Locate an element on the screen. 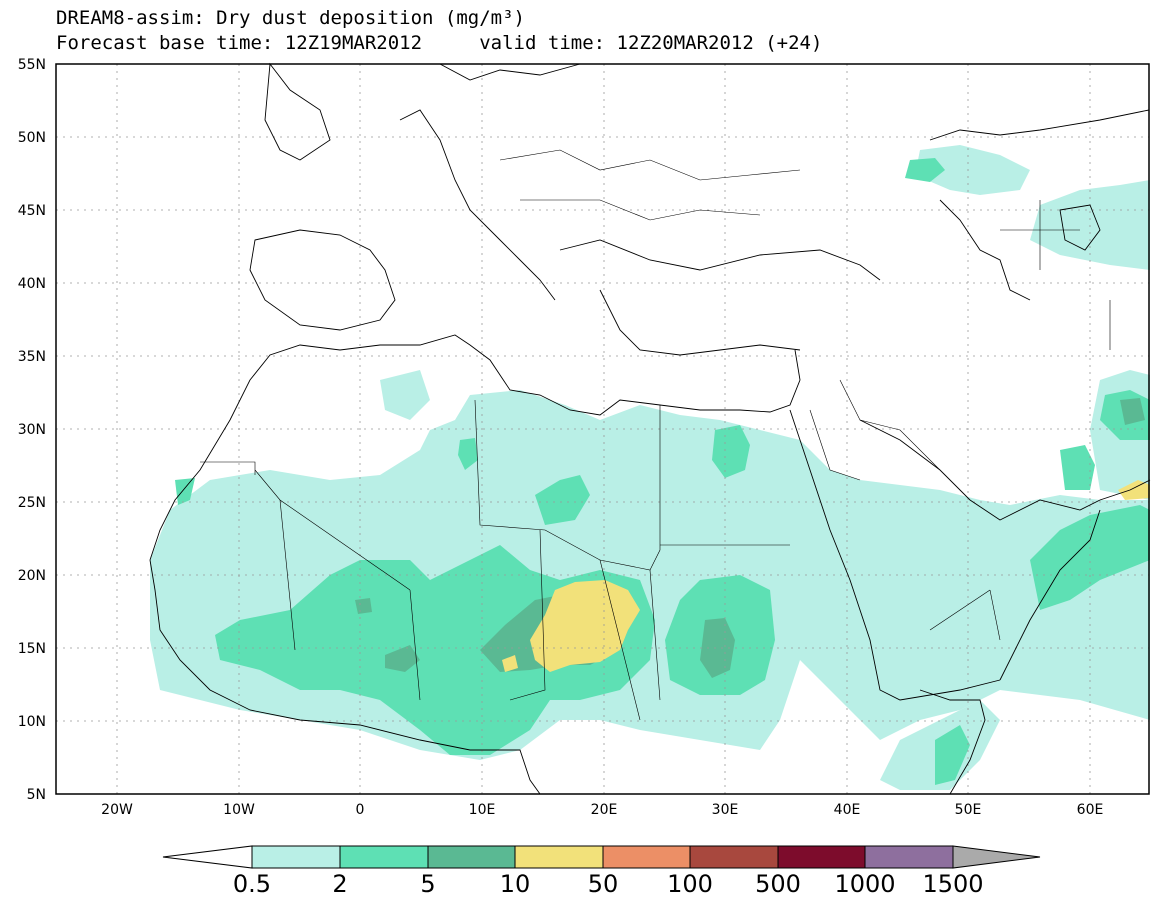 The width and height of the screenshot is (1165, 907). lat-tick-label: 30N is located at coordinates (32, 430).